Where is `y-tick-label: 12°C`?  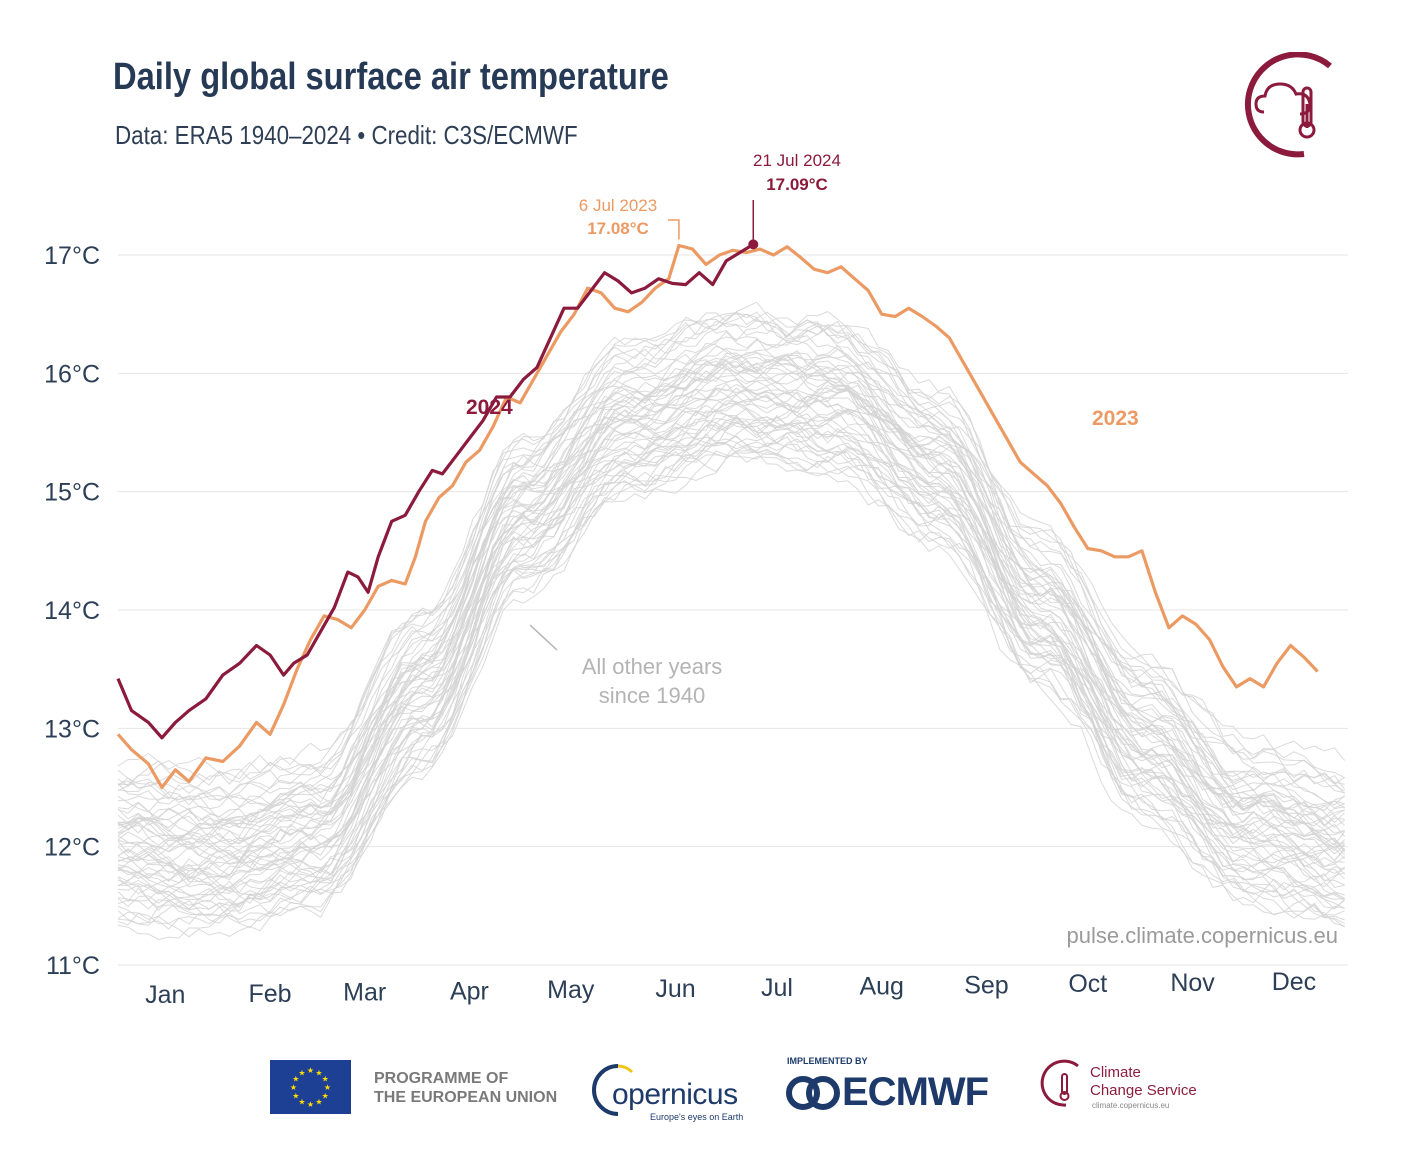 y-tick-label: 12°C is located at coordinates (72, 848).